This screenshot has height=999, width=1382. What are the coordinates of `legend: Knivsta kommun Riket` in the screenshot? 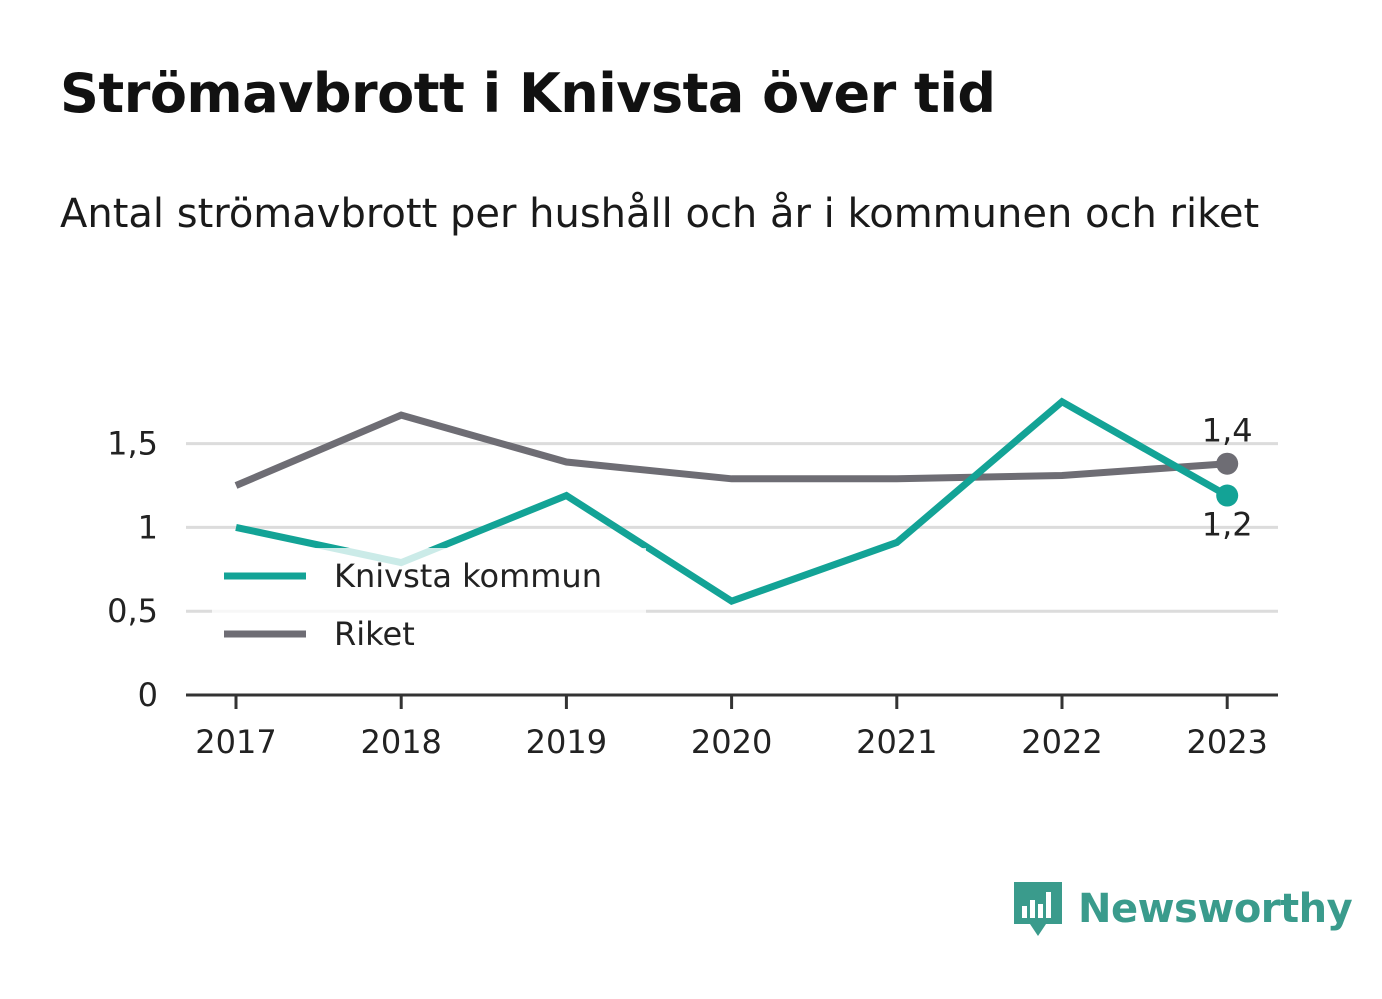 It's located at (429, 604).